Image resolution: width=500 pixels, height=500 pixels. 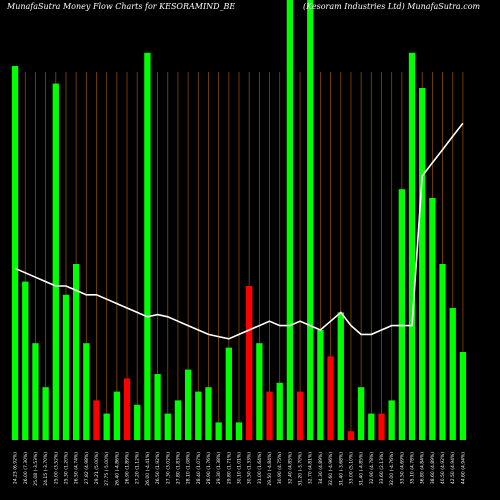 I want to click on x-tick-label: 31.00 (1.64%), so click(x=260, y=468).